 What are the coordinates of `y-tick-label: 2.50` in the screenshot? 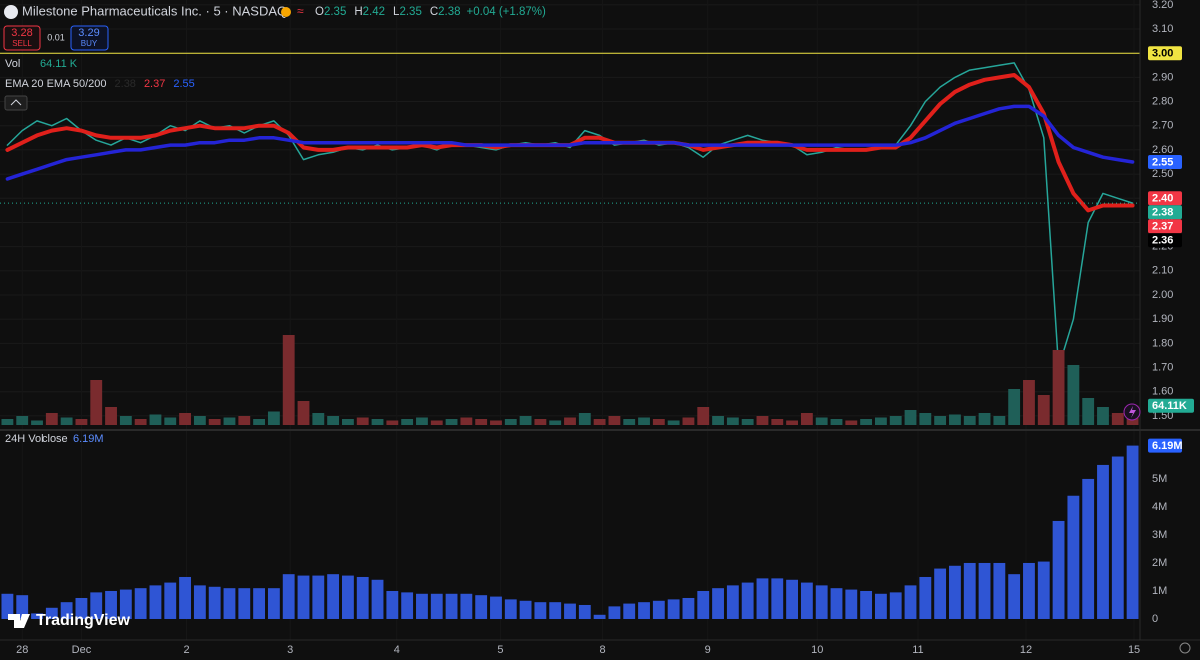 It's located at (1162, 174).